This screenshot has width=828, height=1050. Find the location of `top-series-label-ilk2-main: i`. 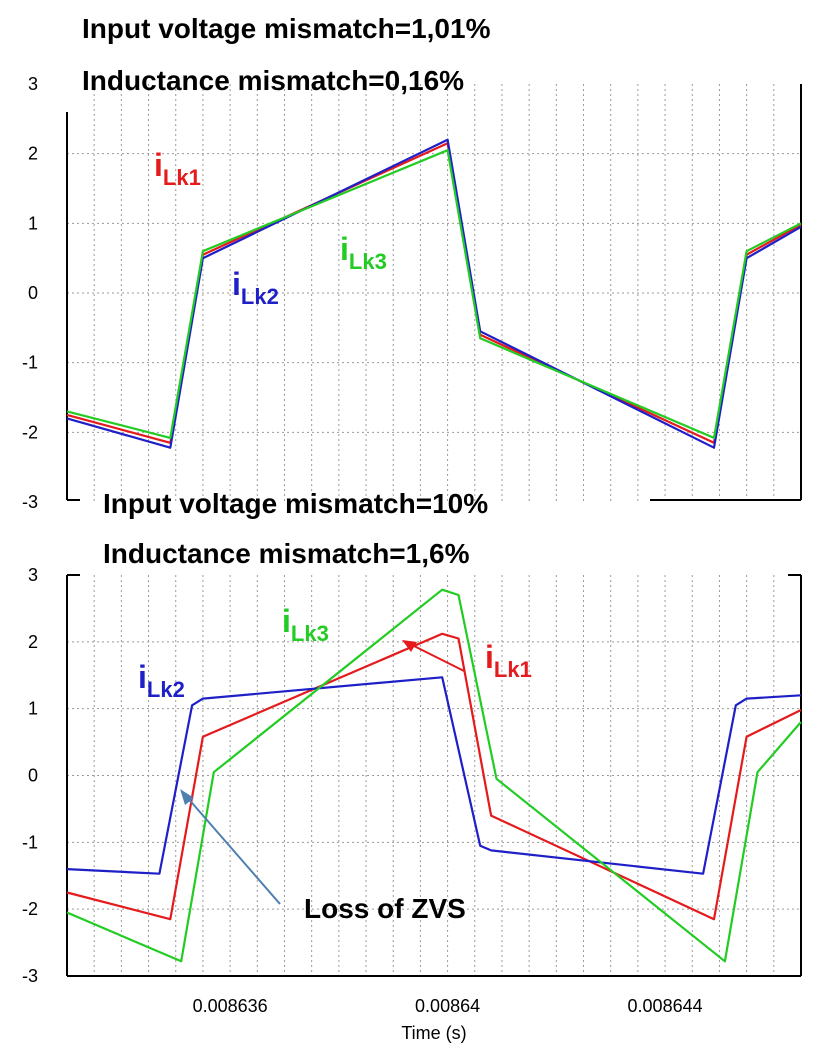

top-series-label-ilk2-main: i is located at coordinates (236, 284).